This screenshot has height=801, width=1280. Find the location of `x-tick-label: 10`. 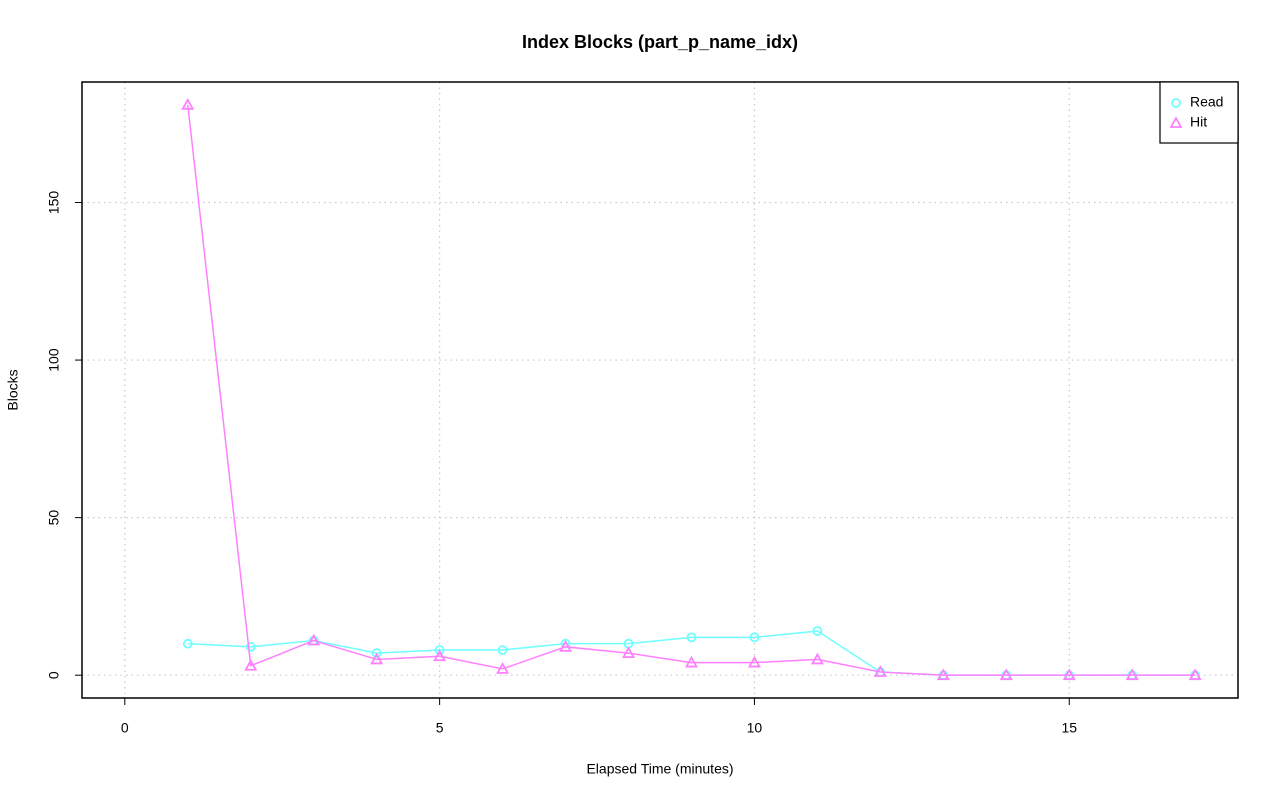

x-tick-label: 10 is located at coordinates (755, 728).